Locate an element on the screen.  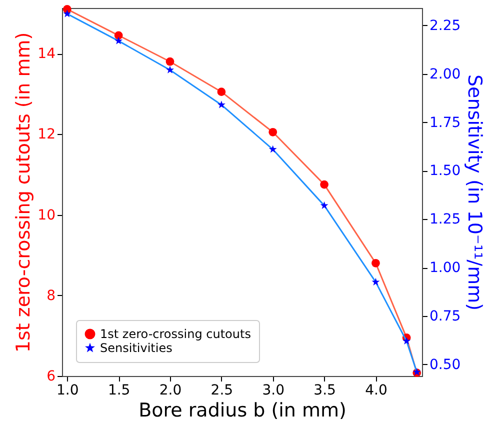
y-tick-label: 6 is located at coordinates (51, 376).